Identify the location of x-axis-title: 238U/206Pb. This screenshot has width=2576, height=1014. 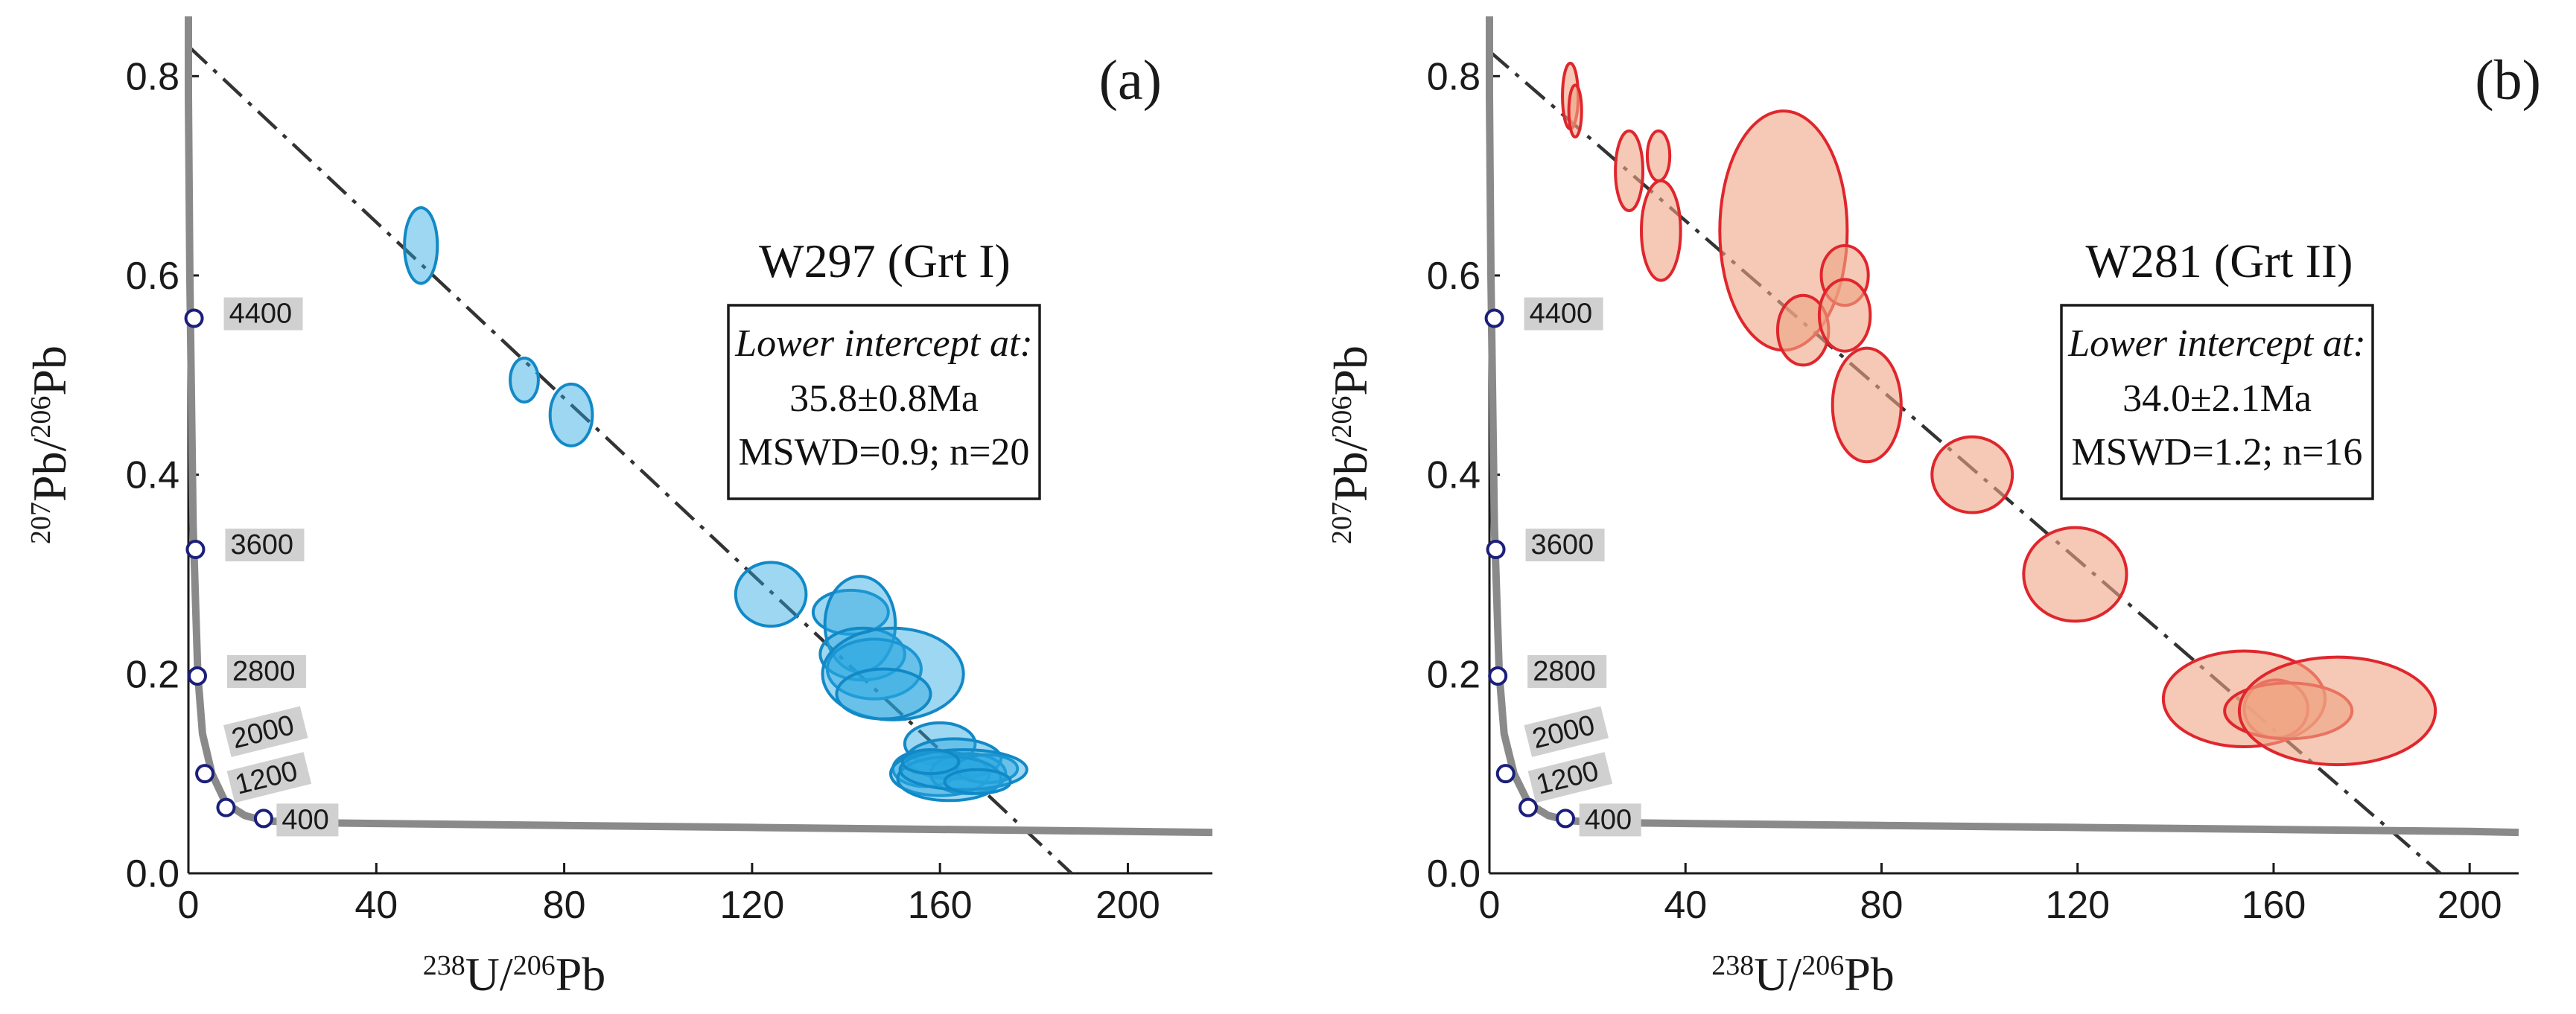
(1803, 974).